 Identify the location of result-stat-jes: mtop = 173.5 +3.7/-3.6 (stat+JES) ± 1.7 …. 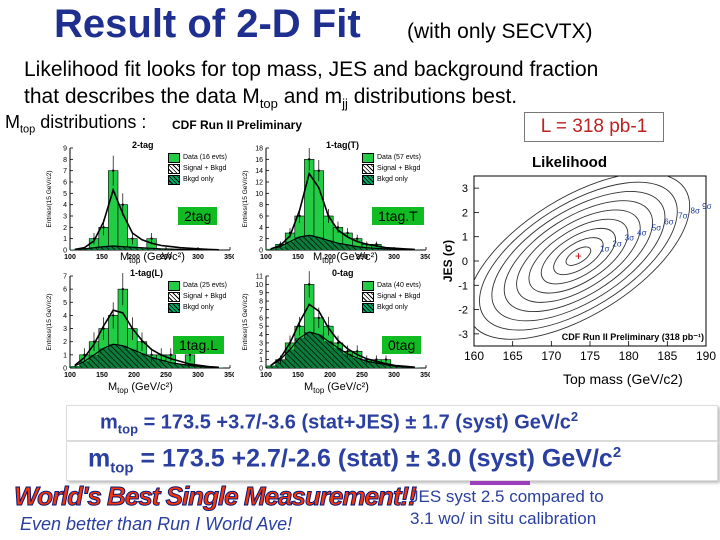
(339, 423).